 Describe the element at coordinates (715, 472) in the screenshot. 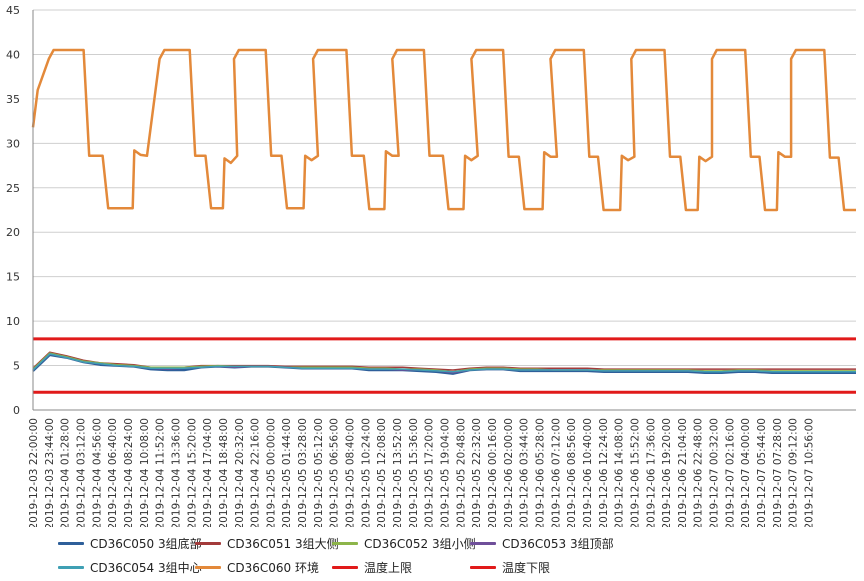

I see `x-tick-label: 2019-12-07 00:32:00` at that location.